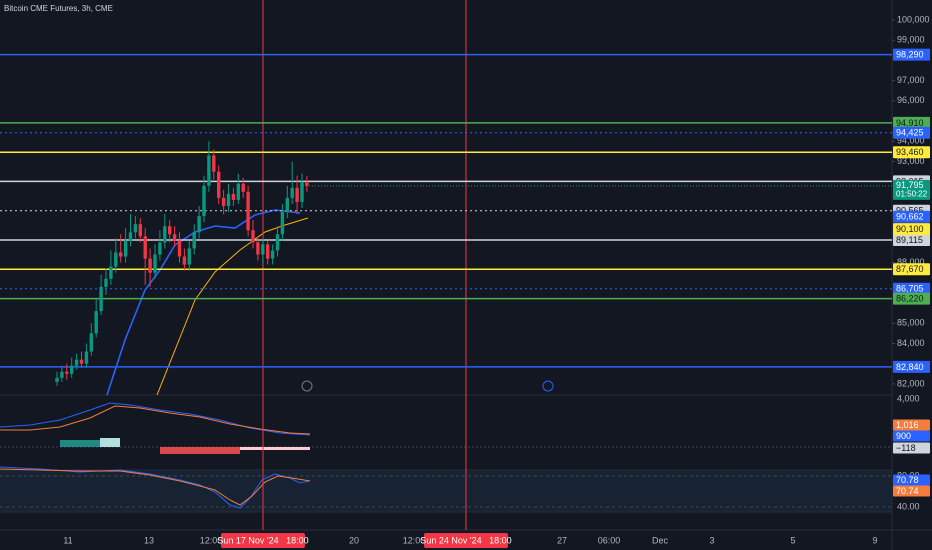 This screenshot has height=550, width=932. Describe the element at coordinates (907, 480) in the screenshot. I see `rsi-badge-label: 70.78` at that location.